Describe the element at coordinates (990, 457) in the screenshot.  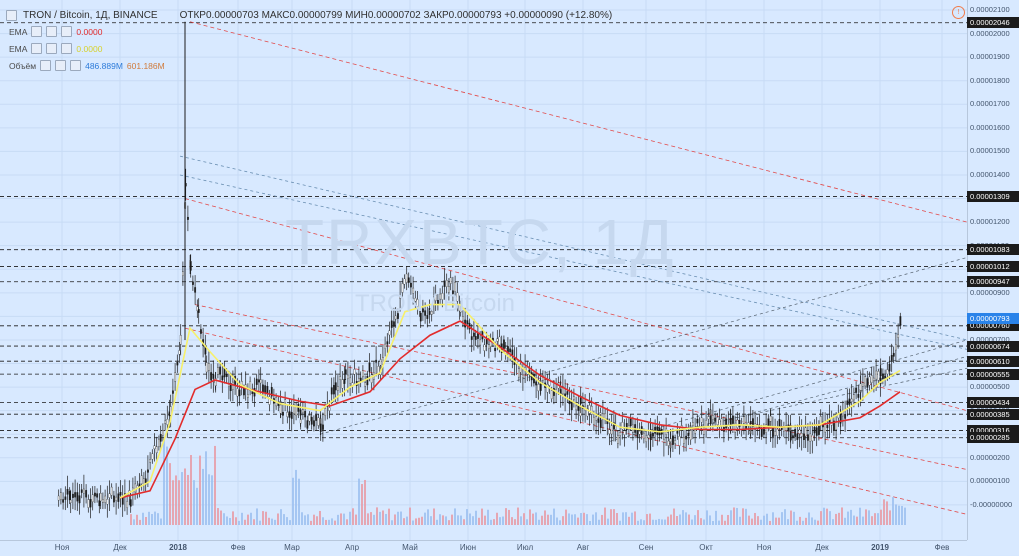
I see `price-axis-label: 0.00000200` at that location.